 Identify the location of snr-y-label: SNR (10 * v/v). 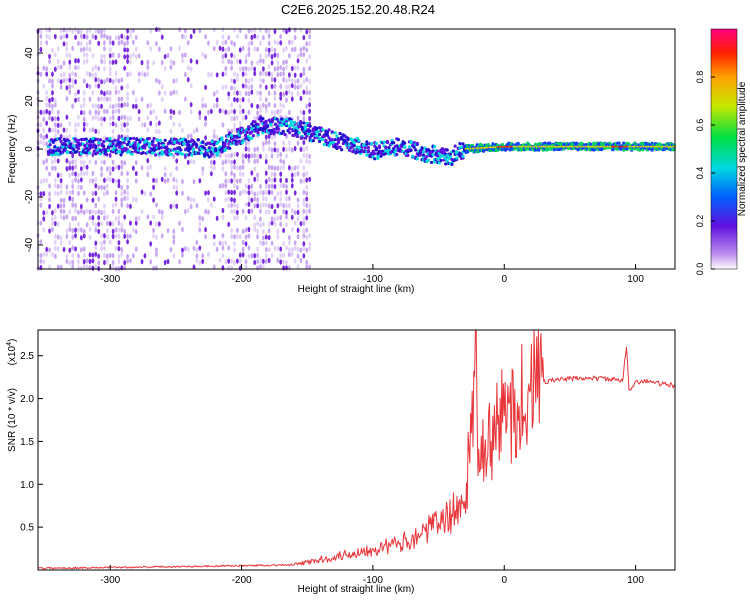
(12, 420).